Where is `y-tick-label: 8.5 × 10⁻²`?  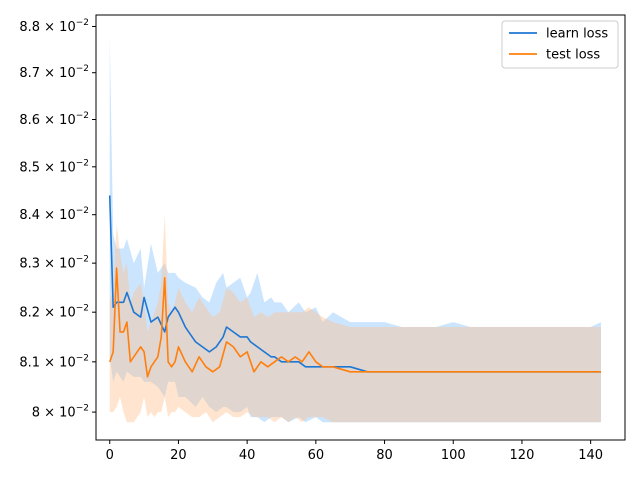
y-tick-label: 8.5 × 10⁻² is located at coordinates (54, 166).